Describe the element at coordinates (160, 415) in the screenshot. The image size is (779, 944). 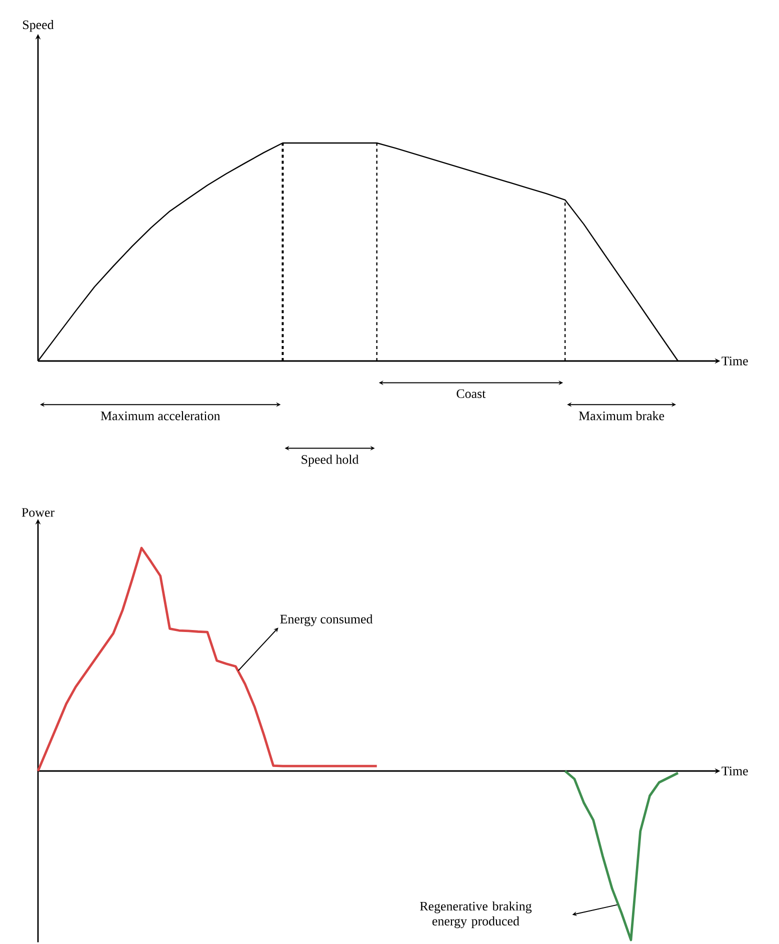
I see `text: Maximum acceleration` at that location.